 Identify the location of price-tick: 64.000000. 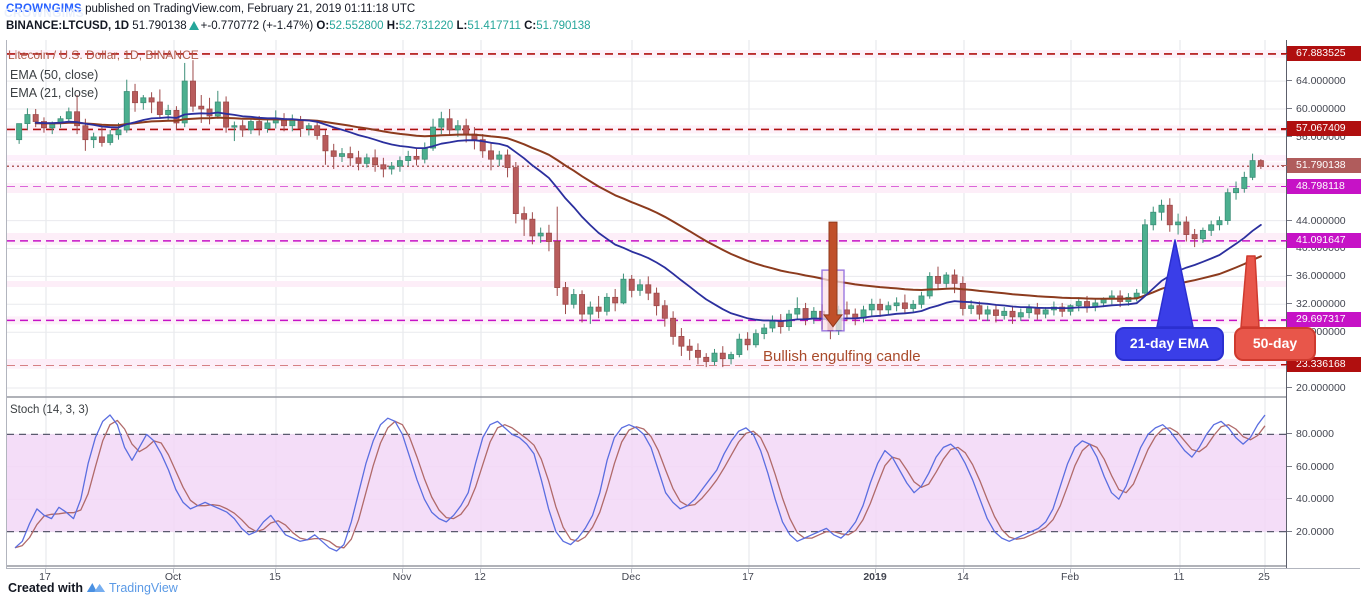
(1324, 81).